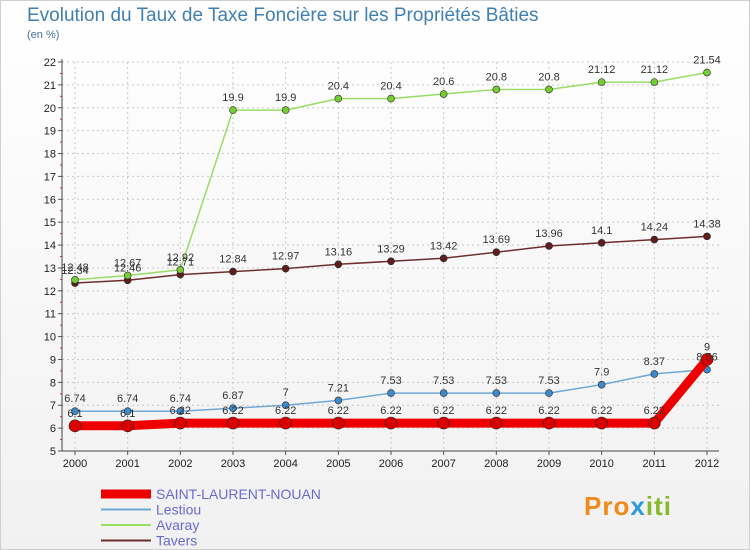 The image size is (750, 550). What do you see at coordinates (181, 258) in the screenshot?
I see `data-label: 12.92` at bounding box center [181, 258].